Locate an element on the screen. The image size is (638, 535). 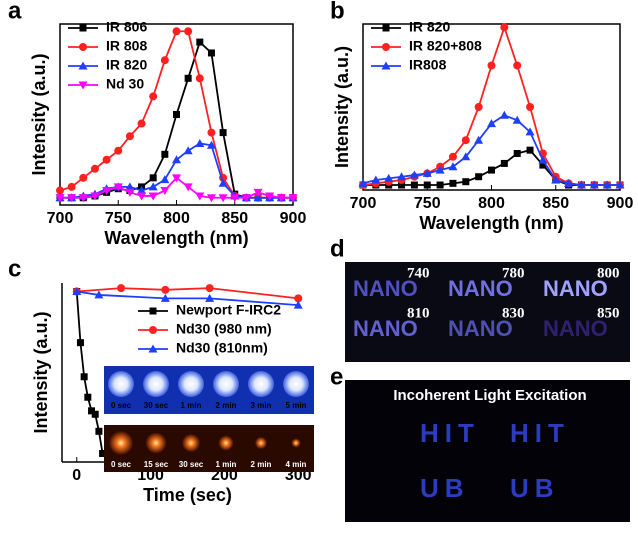
x-tick-label: 900 is located at coordinates (620, 203).